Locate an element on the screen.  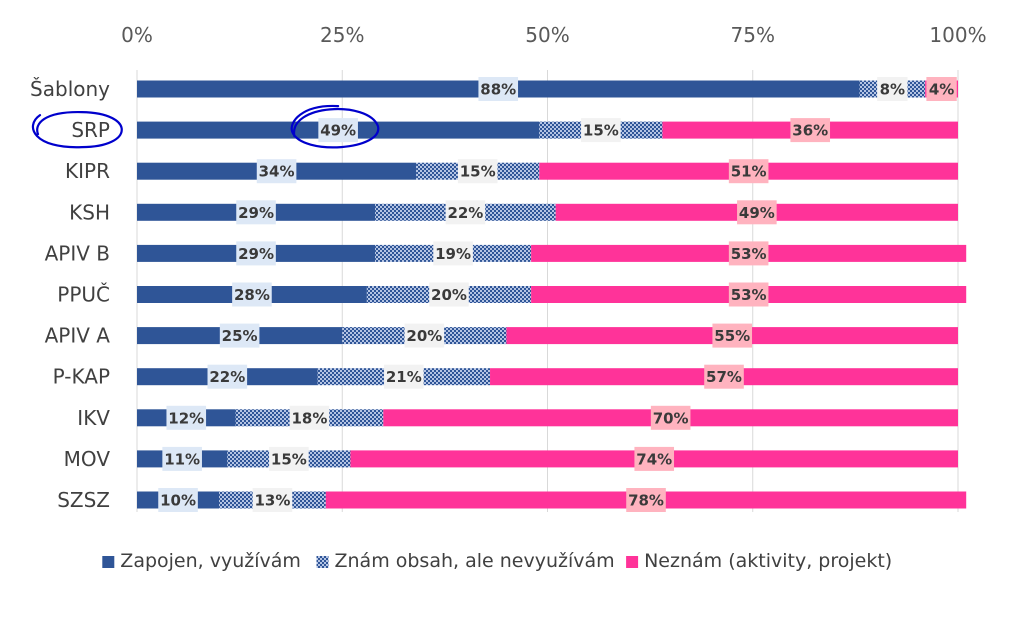
data-label: 12% is located at coordinates (186, 418).